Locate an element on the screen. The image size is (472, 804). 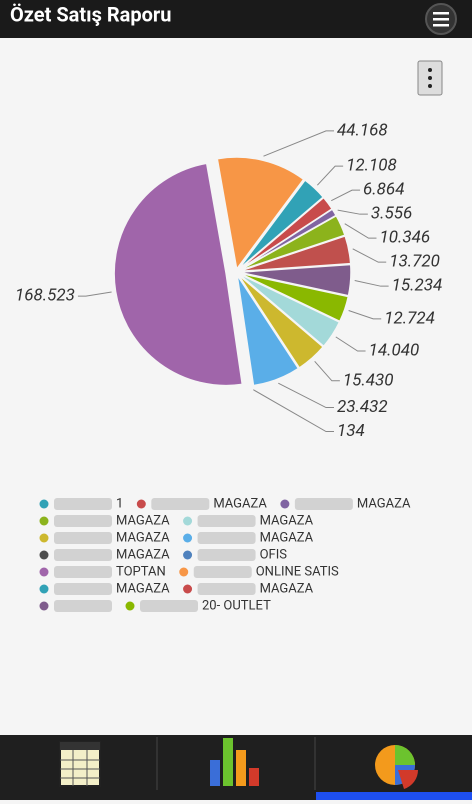
overflow-button is located at coordinates (430, 78).